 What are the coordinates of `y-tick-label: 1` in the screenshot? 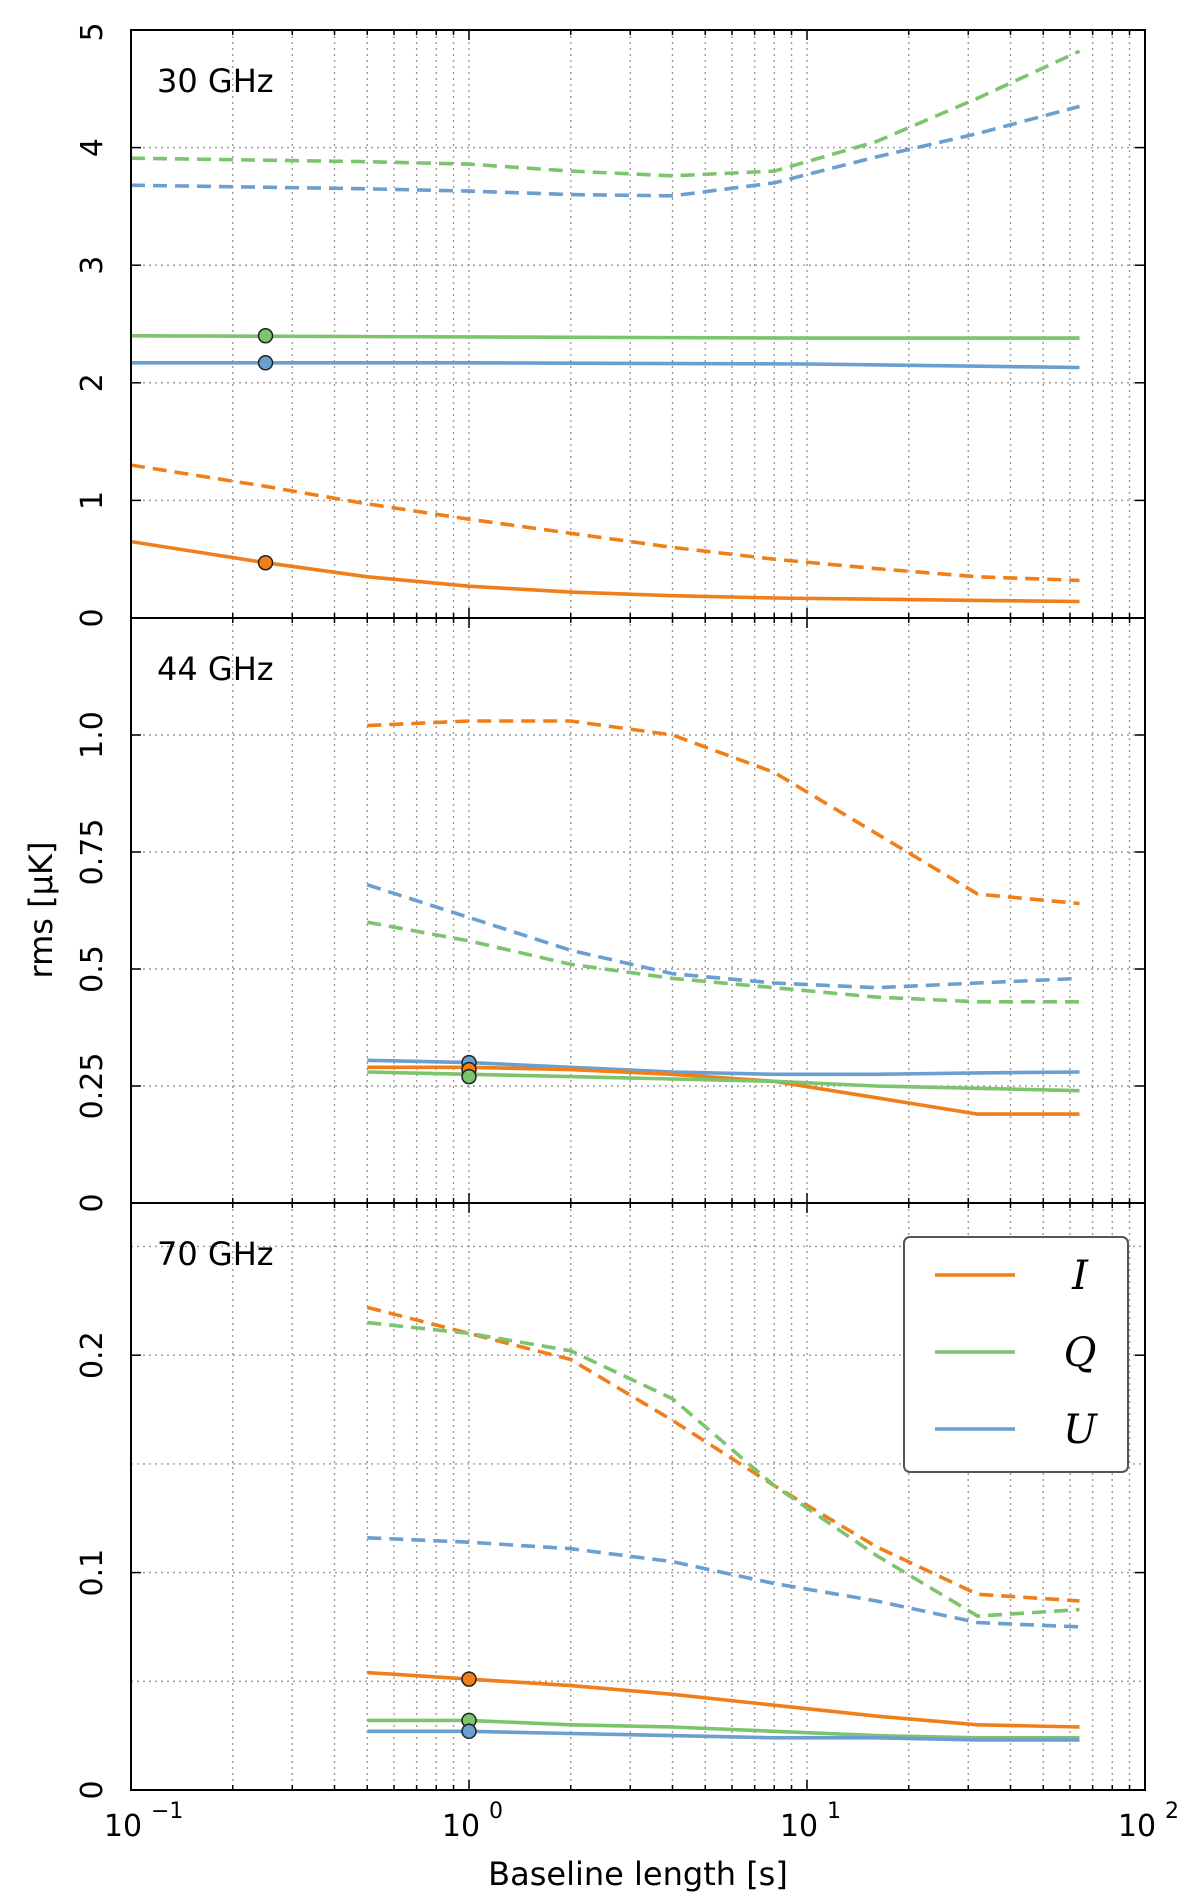 It's located at (92, 500).